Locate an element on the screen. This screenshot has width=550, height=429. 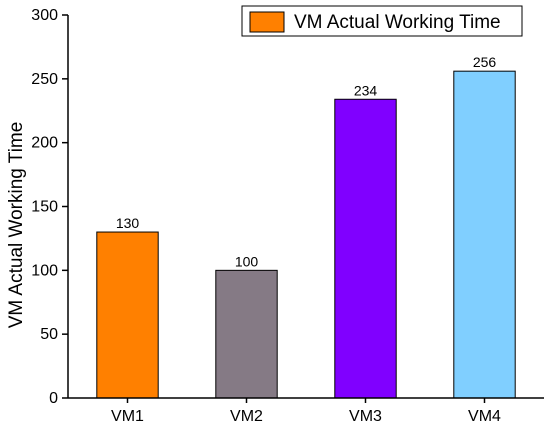
bar-vm3 is located at coordinates (365, 248).